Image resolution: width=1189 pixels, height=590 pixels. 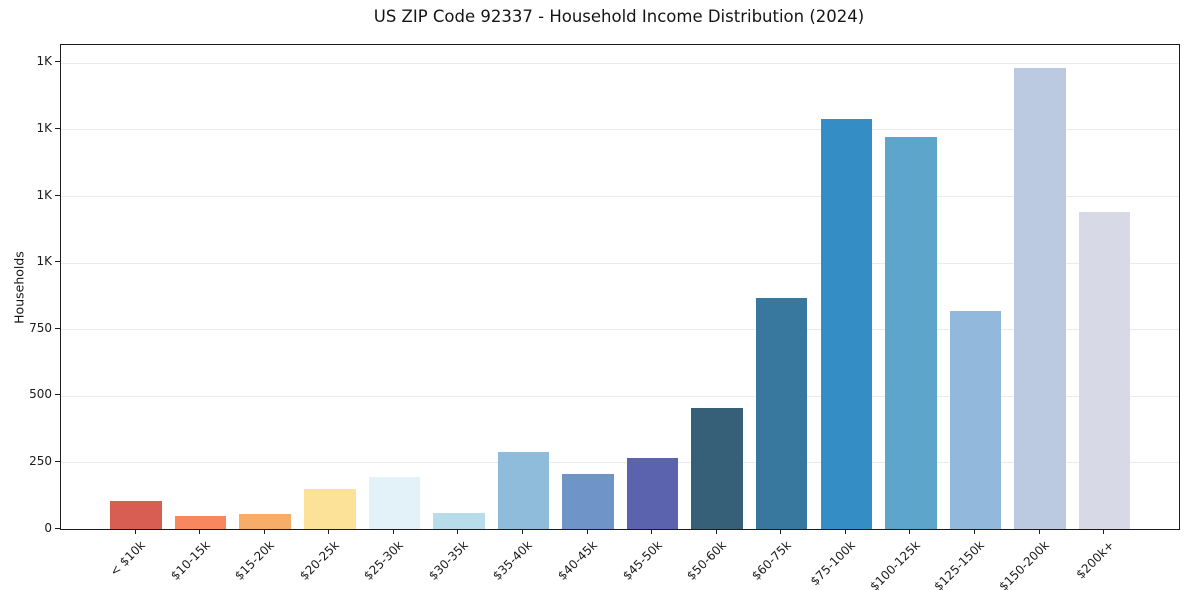 What do you see at coordinates (448, 560) in the screenshot?
I see `x-tick-label: $30-35k` at bounding box center [448, 560].